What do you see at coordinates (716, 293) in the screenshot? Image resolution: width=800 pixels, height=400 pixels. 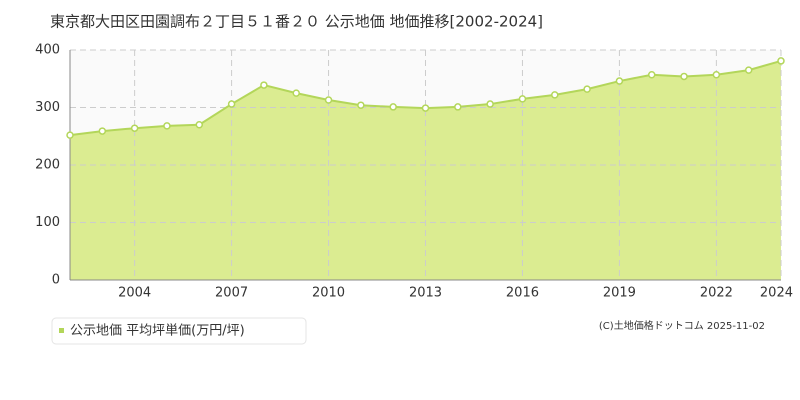 I see `x-tick-label: 2022` at bounding box center [716, 293].